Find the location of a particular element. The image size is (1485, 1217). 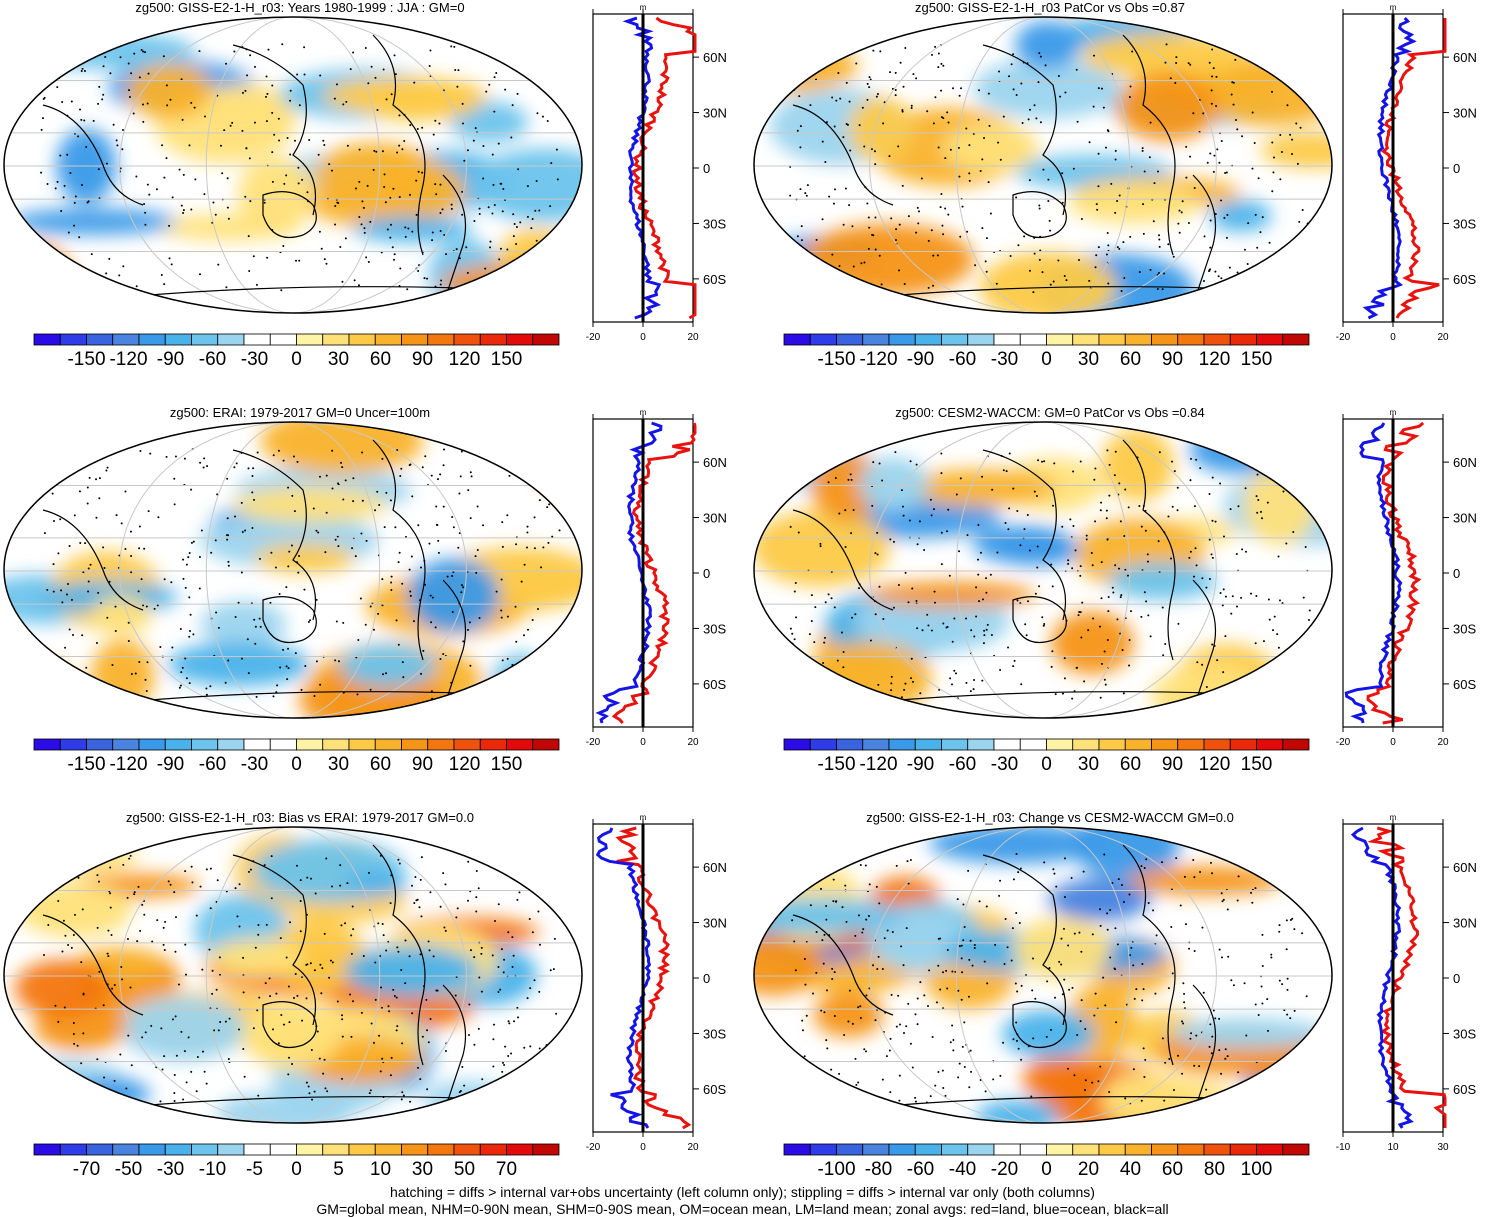

colorbar-tick-label: -40 is located at coordinates (962, 1169).